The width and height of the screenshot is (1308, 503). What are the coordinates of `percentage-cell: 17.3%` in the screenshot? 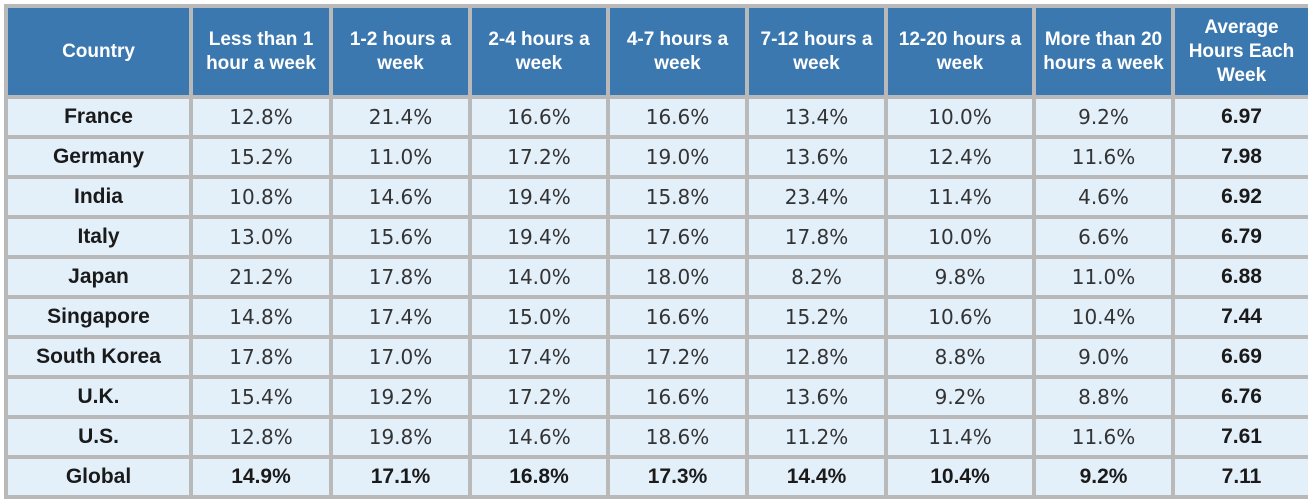 It's located at (677, 477).